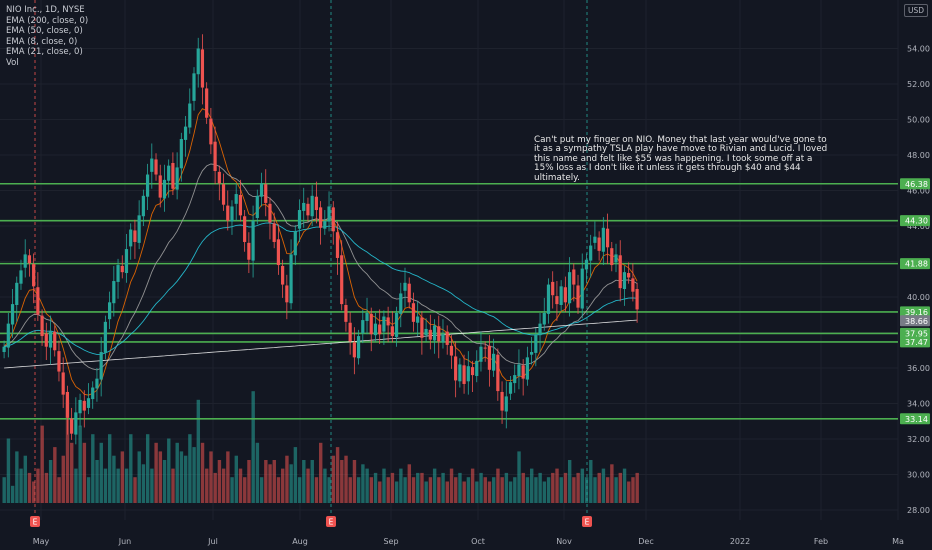 This screenshot has height=550, width=932. Describe the element at coordinates (915, 321) in the screenshot. I see `current-price-tag` at that location.